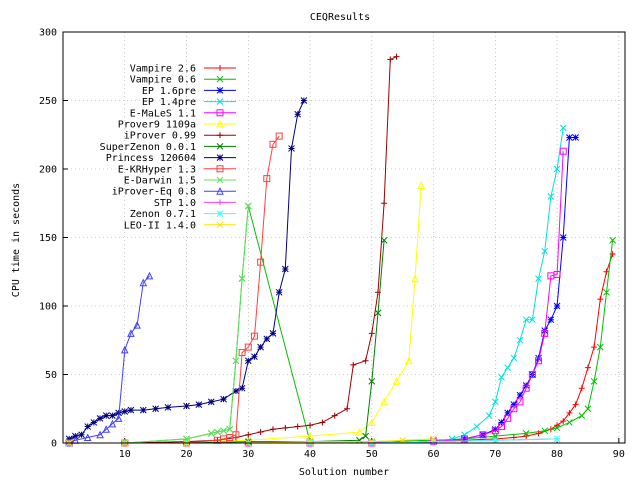 The width and height of the screenshot is (640, 480). What do you see at coordinates (186, 454) in the screenshot?
I see `x-tick-label: 20` at bounding box center [186, 454].